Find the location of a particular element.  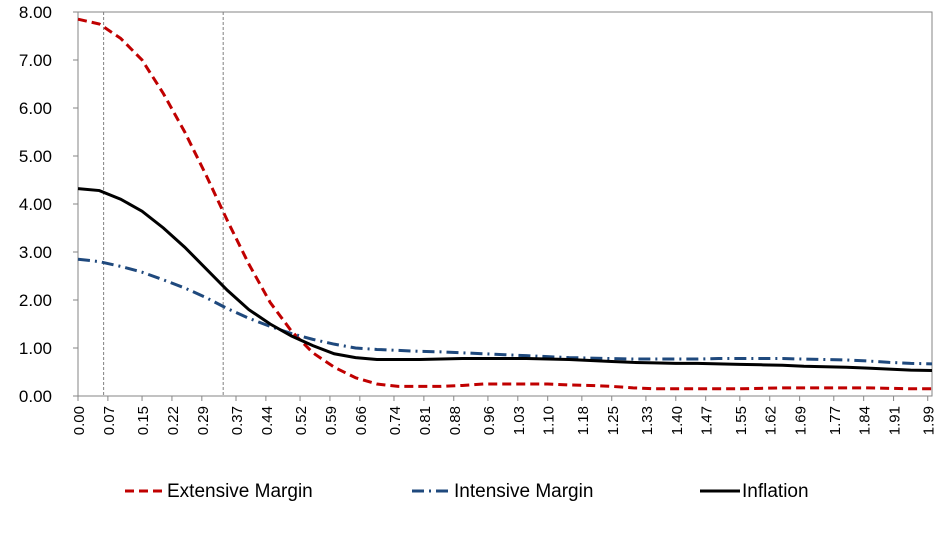

y-tick-label: 3.00 is located at coordinates (35, 252).